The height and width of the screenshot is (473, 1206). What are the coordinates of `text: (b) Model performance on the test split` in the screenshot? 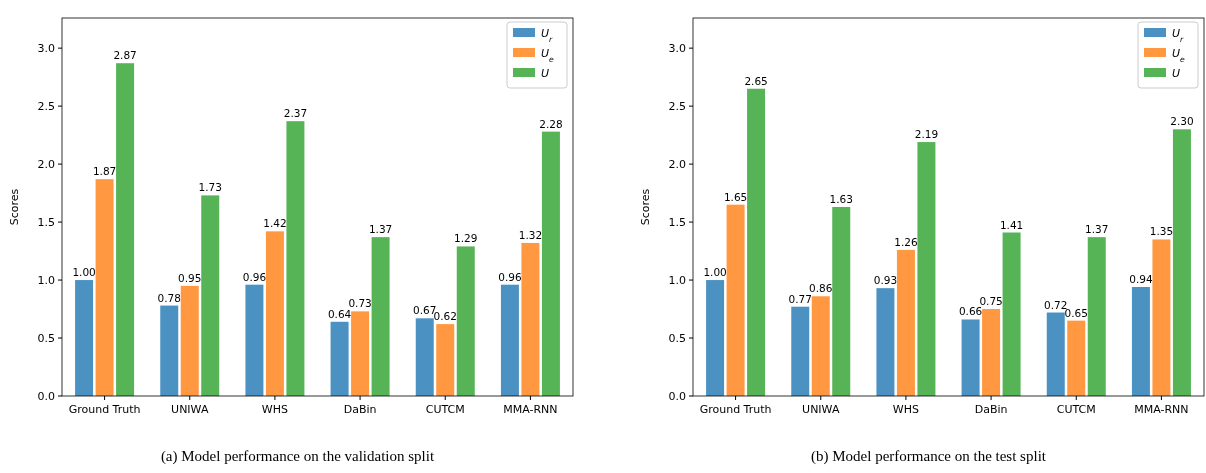 It's located at (929, 456).